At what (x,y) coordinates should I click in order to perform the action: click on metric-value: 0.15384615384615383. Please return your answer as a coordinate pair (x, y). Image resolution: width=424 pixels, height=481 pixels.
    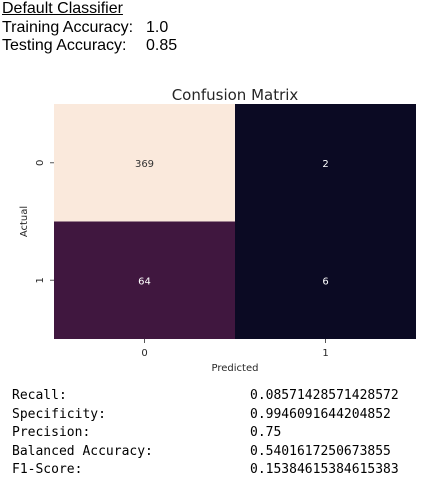
    Looking at the image, I should click on (324, 469).